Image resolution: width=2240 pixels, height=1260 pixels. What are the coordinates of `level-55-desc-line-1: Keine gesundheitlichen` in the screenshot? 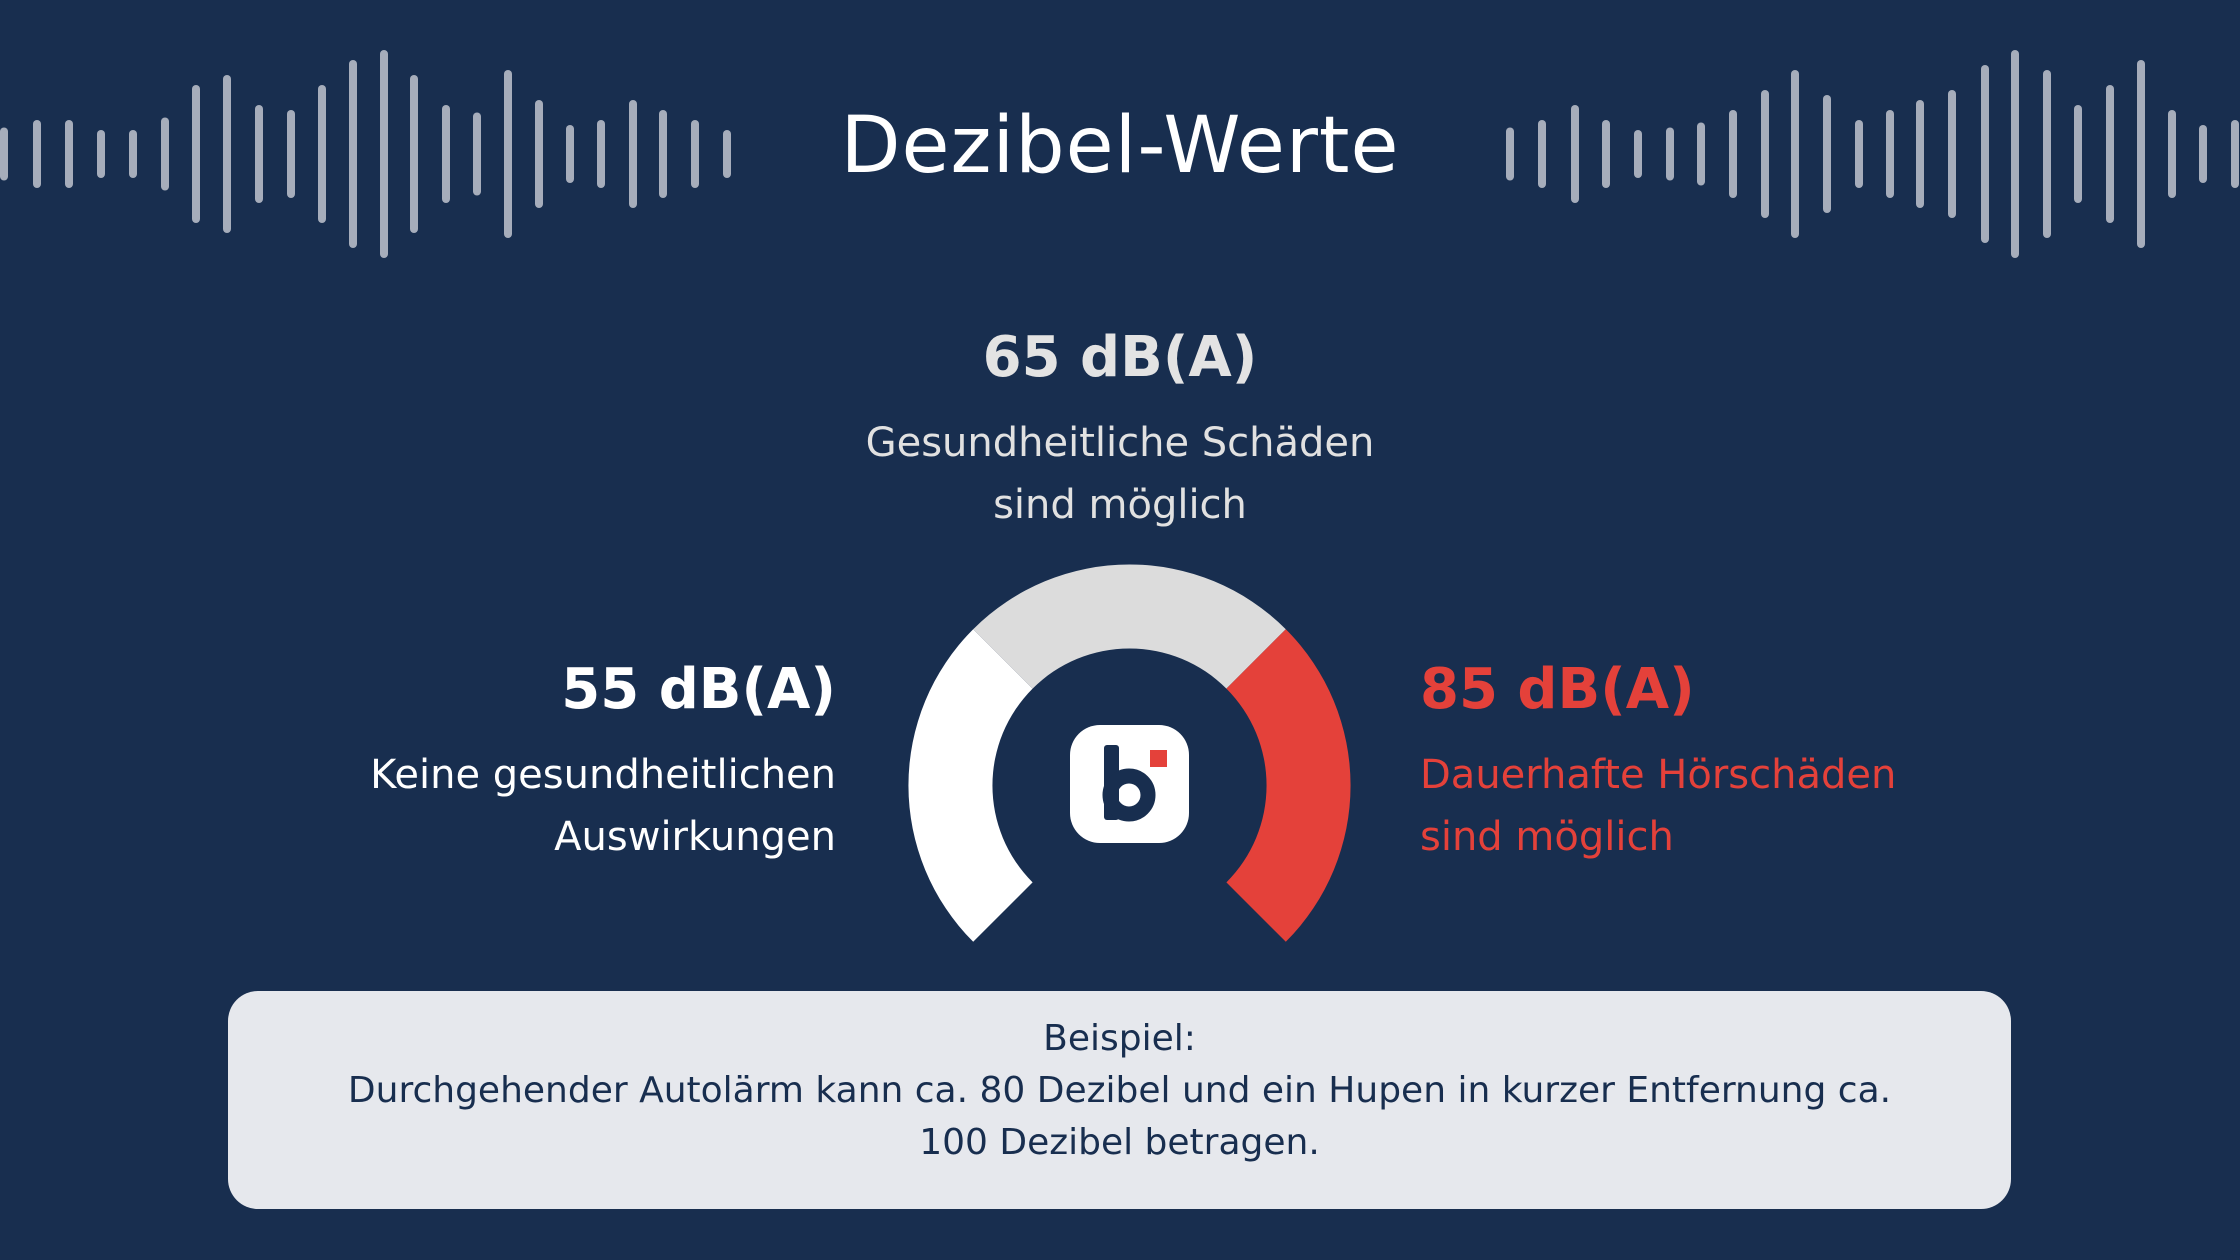 It's located at (603, 775).